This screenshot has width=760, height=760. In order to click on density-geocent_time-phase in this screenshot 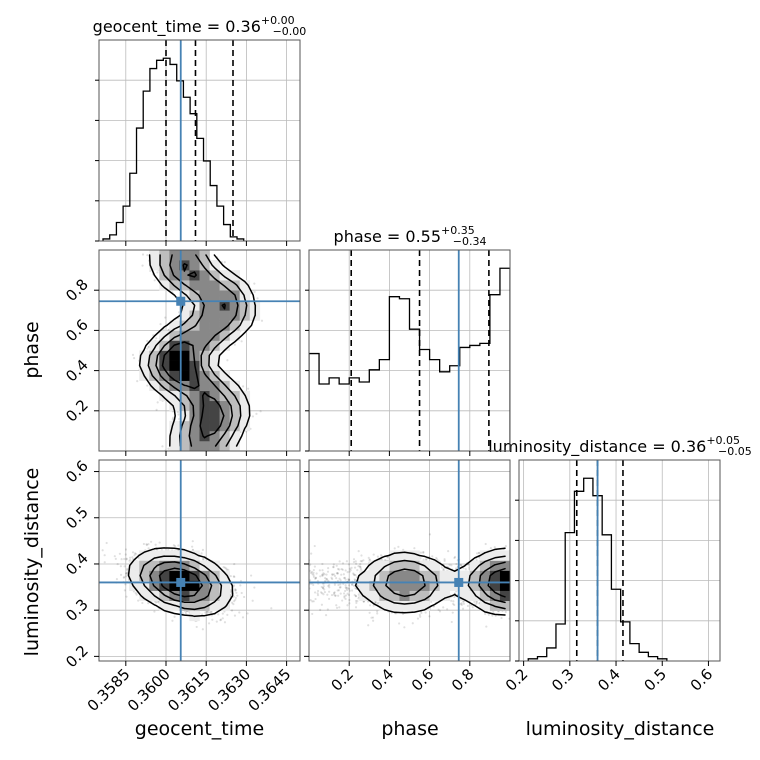, I will do `click(197, 350)`.